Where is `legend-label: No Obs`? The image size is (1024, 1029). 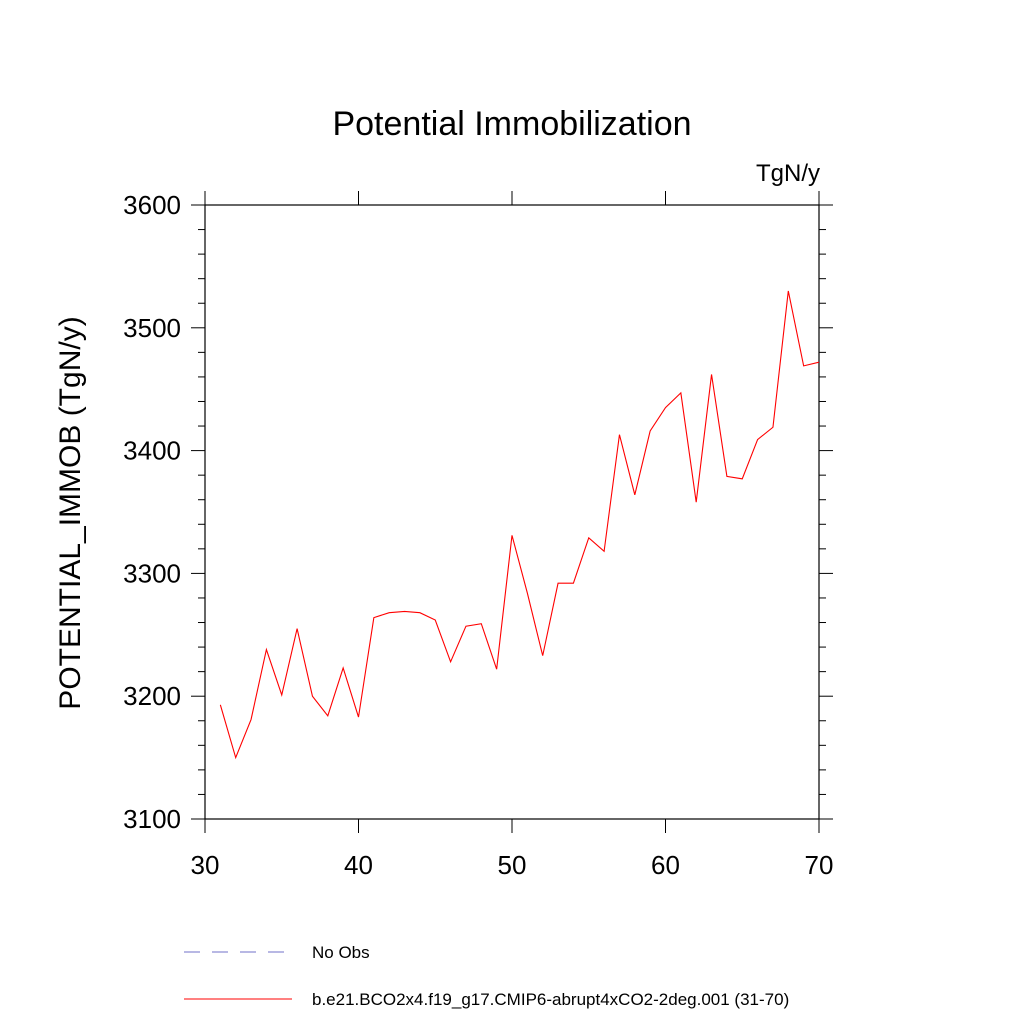 legend-label: No Obs is located at coordinates (341, 952).